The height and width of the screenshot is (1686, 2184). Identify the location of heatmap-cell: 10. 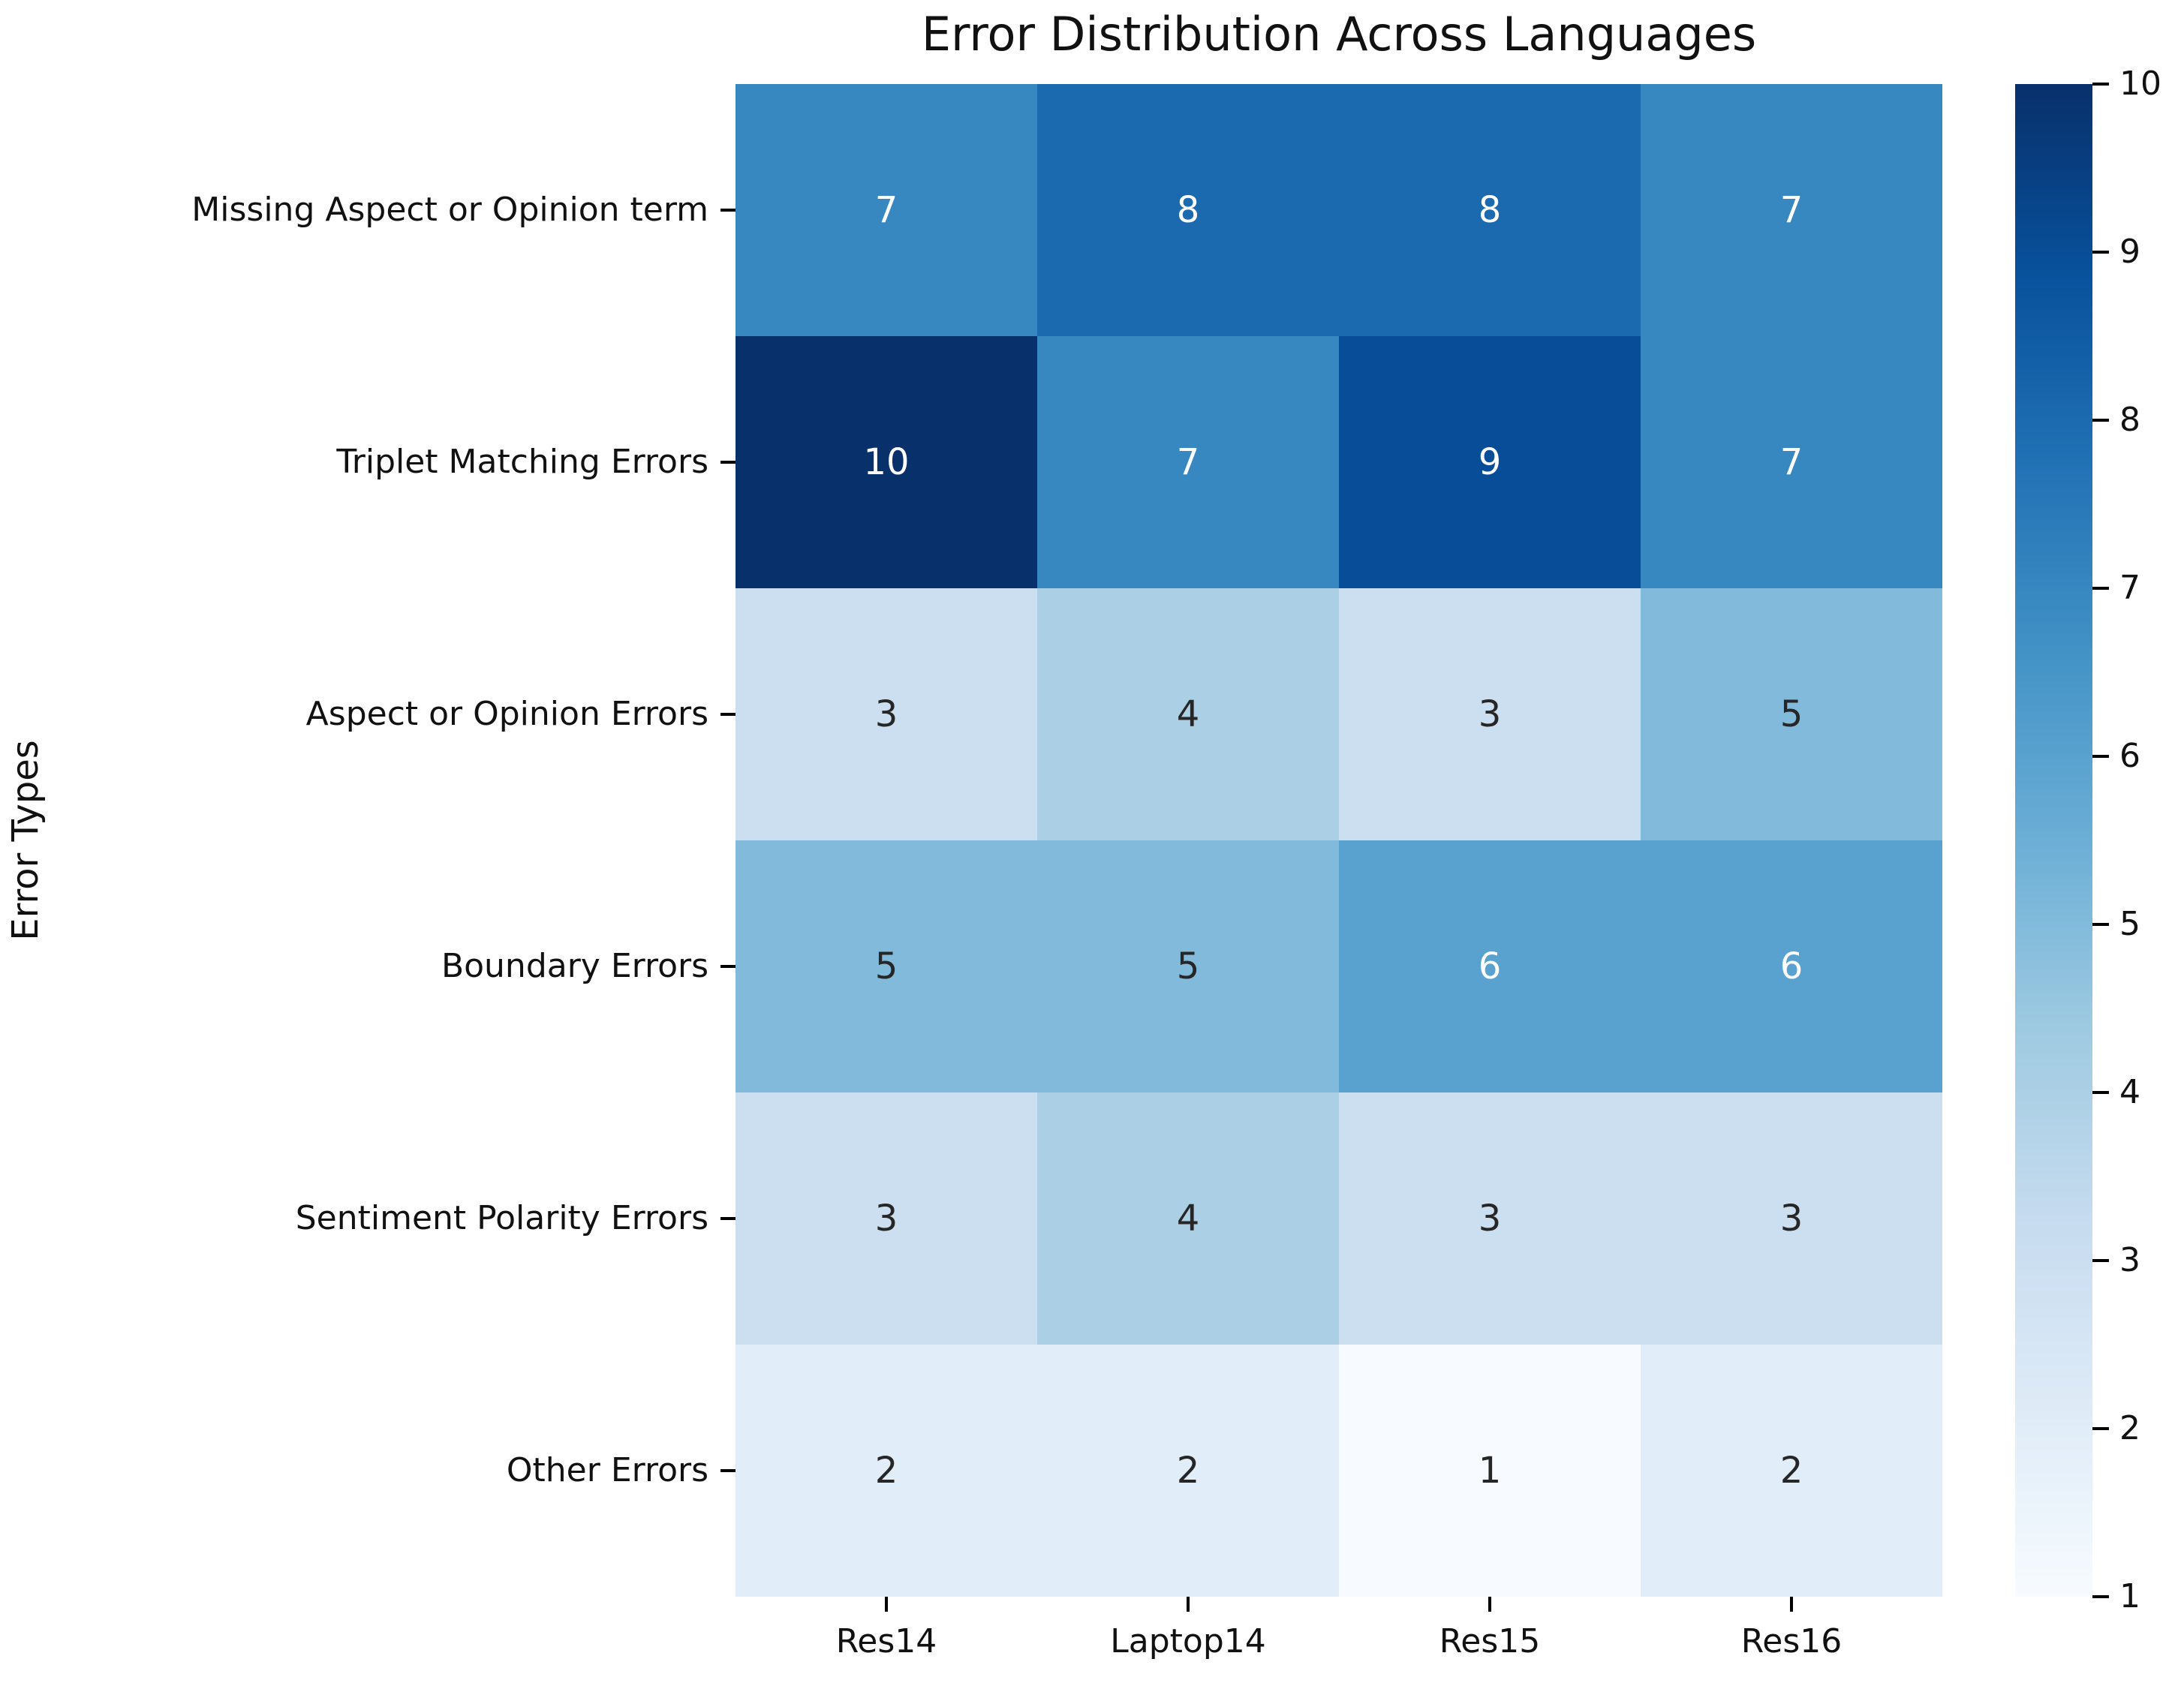
(886, 462).